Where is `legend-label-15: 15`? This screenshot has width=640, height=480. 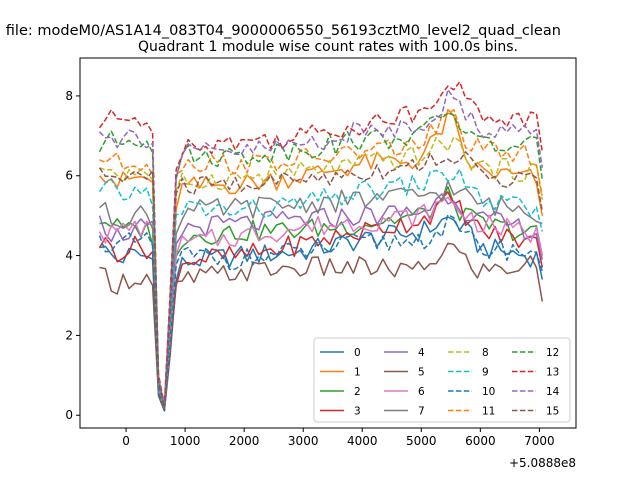
legend-label-15: 15 is located at coordinates (552, 412).